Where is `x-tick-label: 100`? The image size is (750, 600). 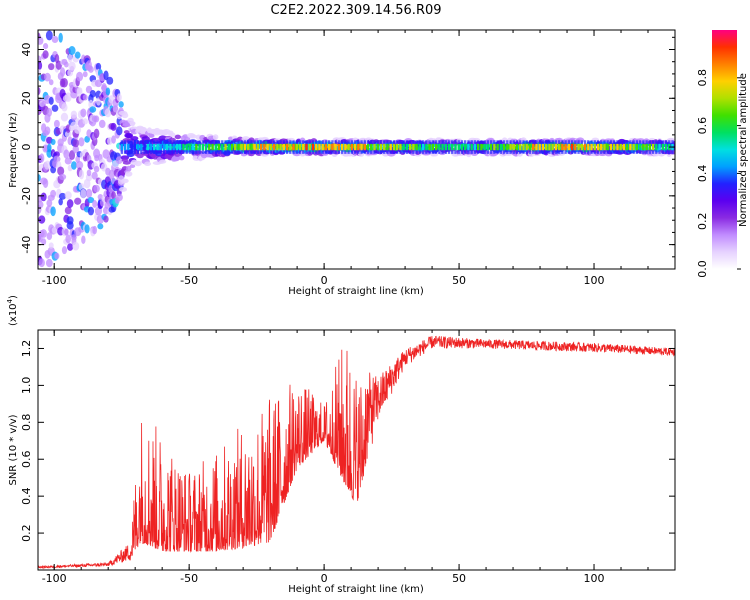 x-tick-label: 100 is located at coordinates (594, 280).